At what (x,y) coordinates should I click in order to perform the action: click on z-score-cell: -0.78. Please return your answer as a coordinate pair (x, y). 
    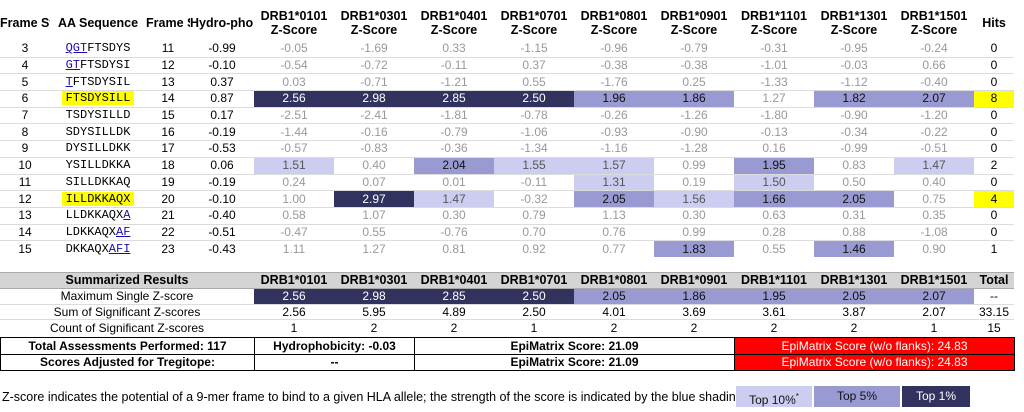
    Looking at the image, I should click on (534, 115).